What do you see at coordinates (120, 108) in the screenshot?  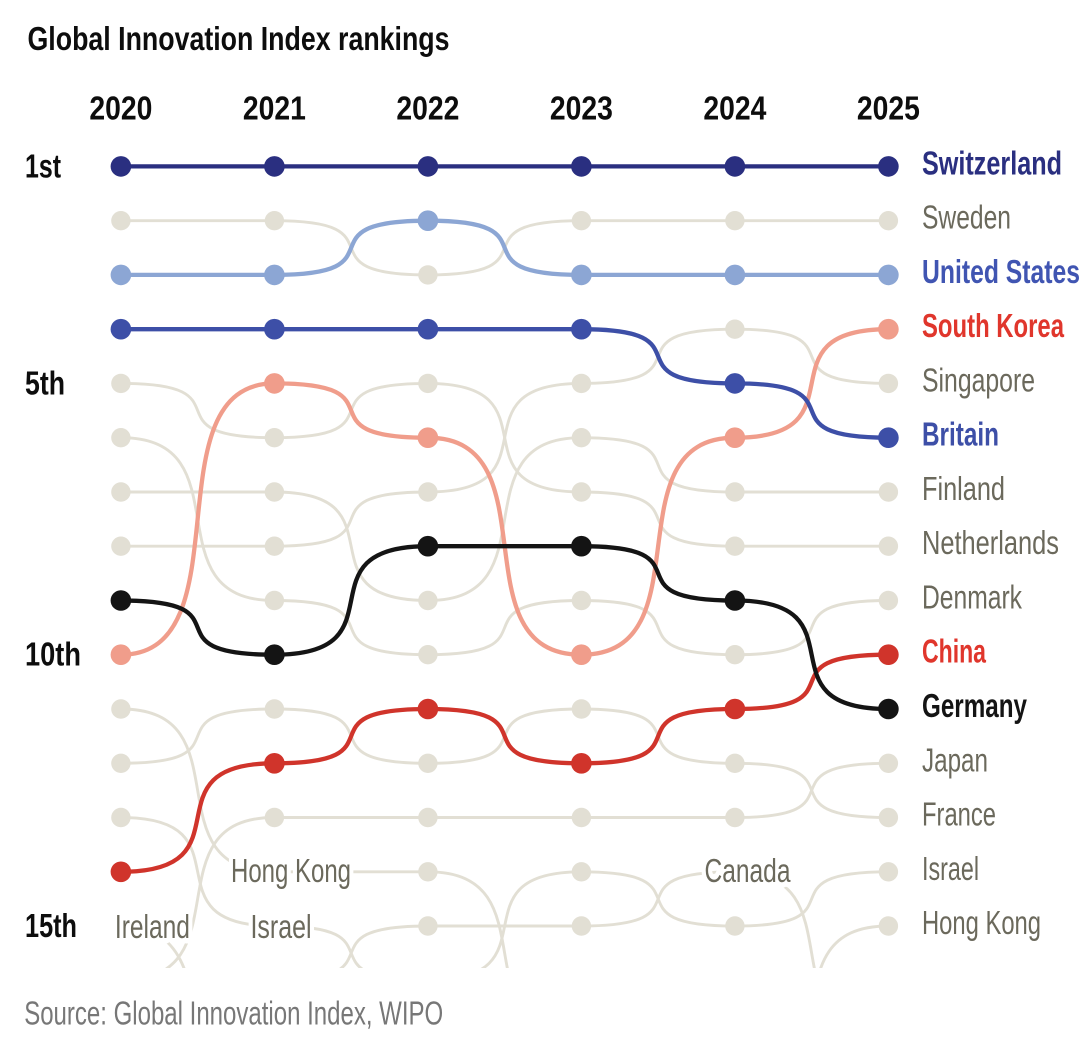 I see `svg-text: 2020` at bounding box center [120, 108].